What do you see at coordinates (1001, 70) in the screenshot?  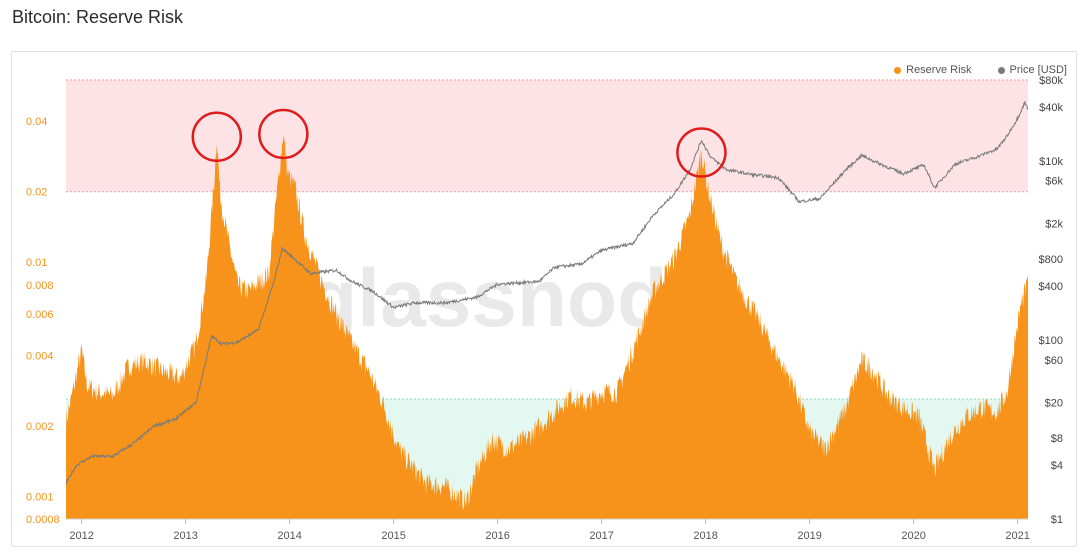 I see `legend-price-dot` at bounding box center [1001, 70].